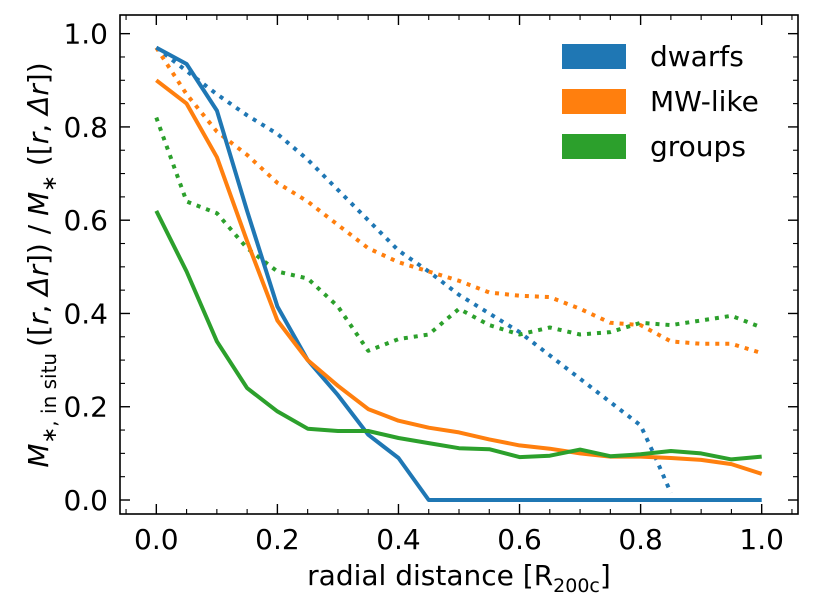 This screenshot has height=610, width=814. Describe the element at coordinates (277, 539) in the screenshot. I see `x-tick-label: 0.2` at that location.